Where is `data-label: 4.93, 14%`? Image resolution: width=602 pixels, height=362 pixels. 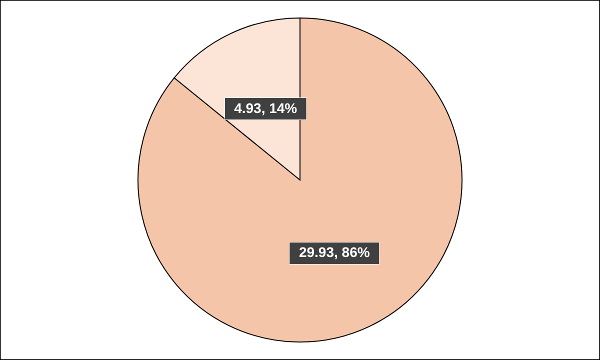
data-label: 4.93, 14% is located at coordinates (266, 108).